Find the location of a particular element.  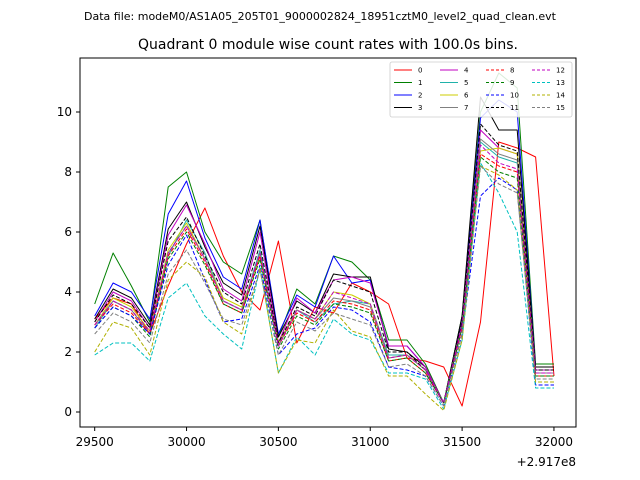

y-tick-label: 8 is located at coordinates (68, 172).